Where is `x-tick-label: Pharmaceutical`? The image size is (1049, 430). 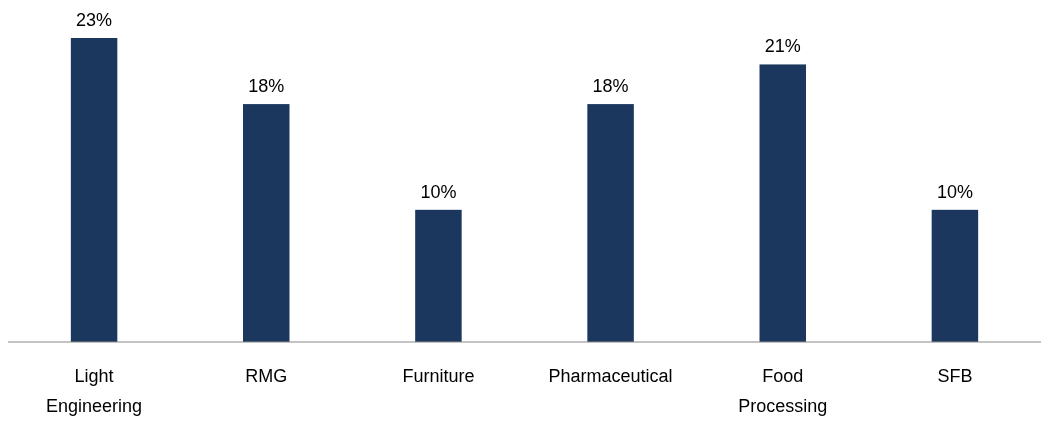 x-tick-label: Pharmaceutical is located at coordinates (610, 376).